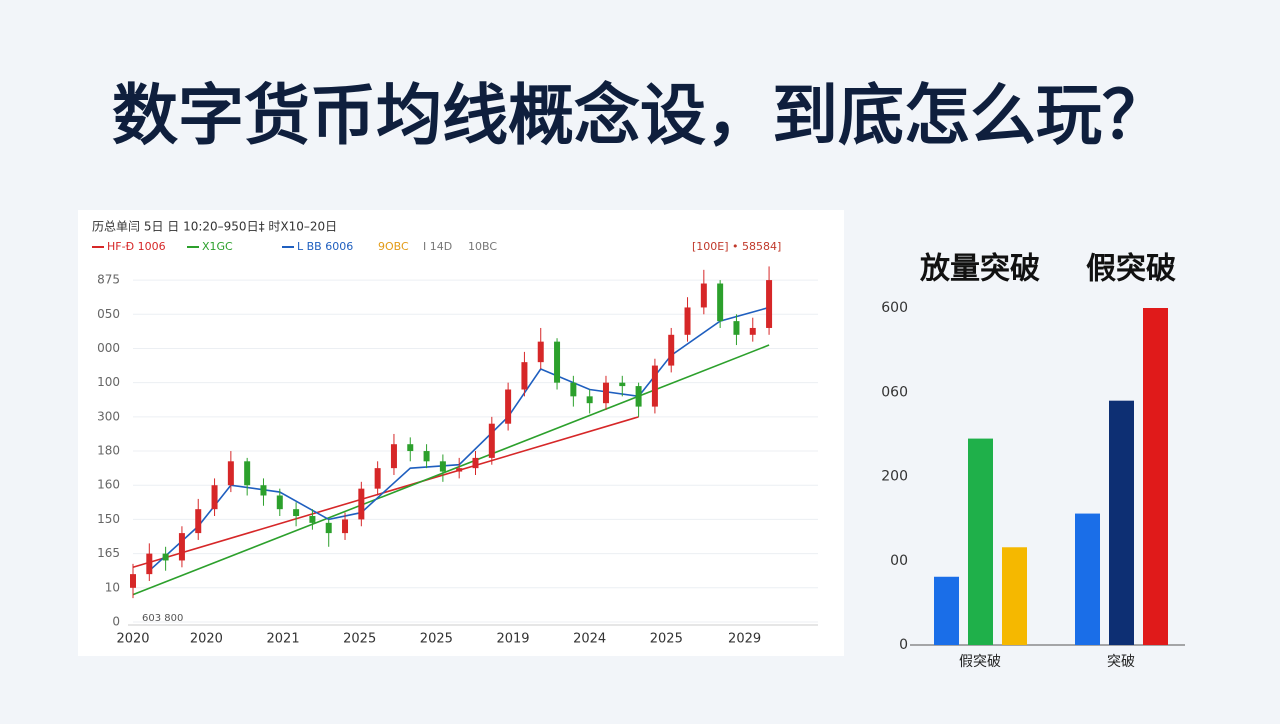 Image resolution: width=1280 pixels, height=724 pixels. I want to click on y-tick-label: 180, so click(108, 451).